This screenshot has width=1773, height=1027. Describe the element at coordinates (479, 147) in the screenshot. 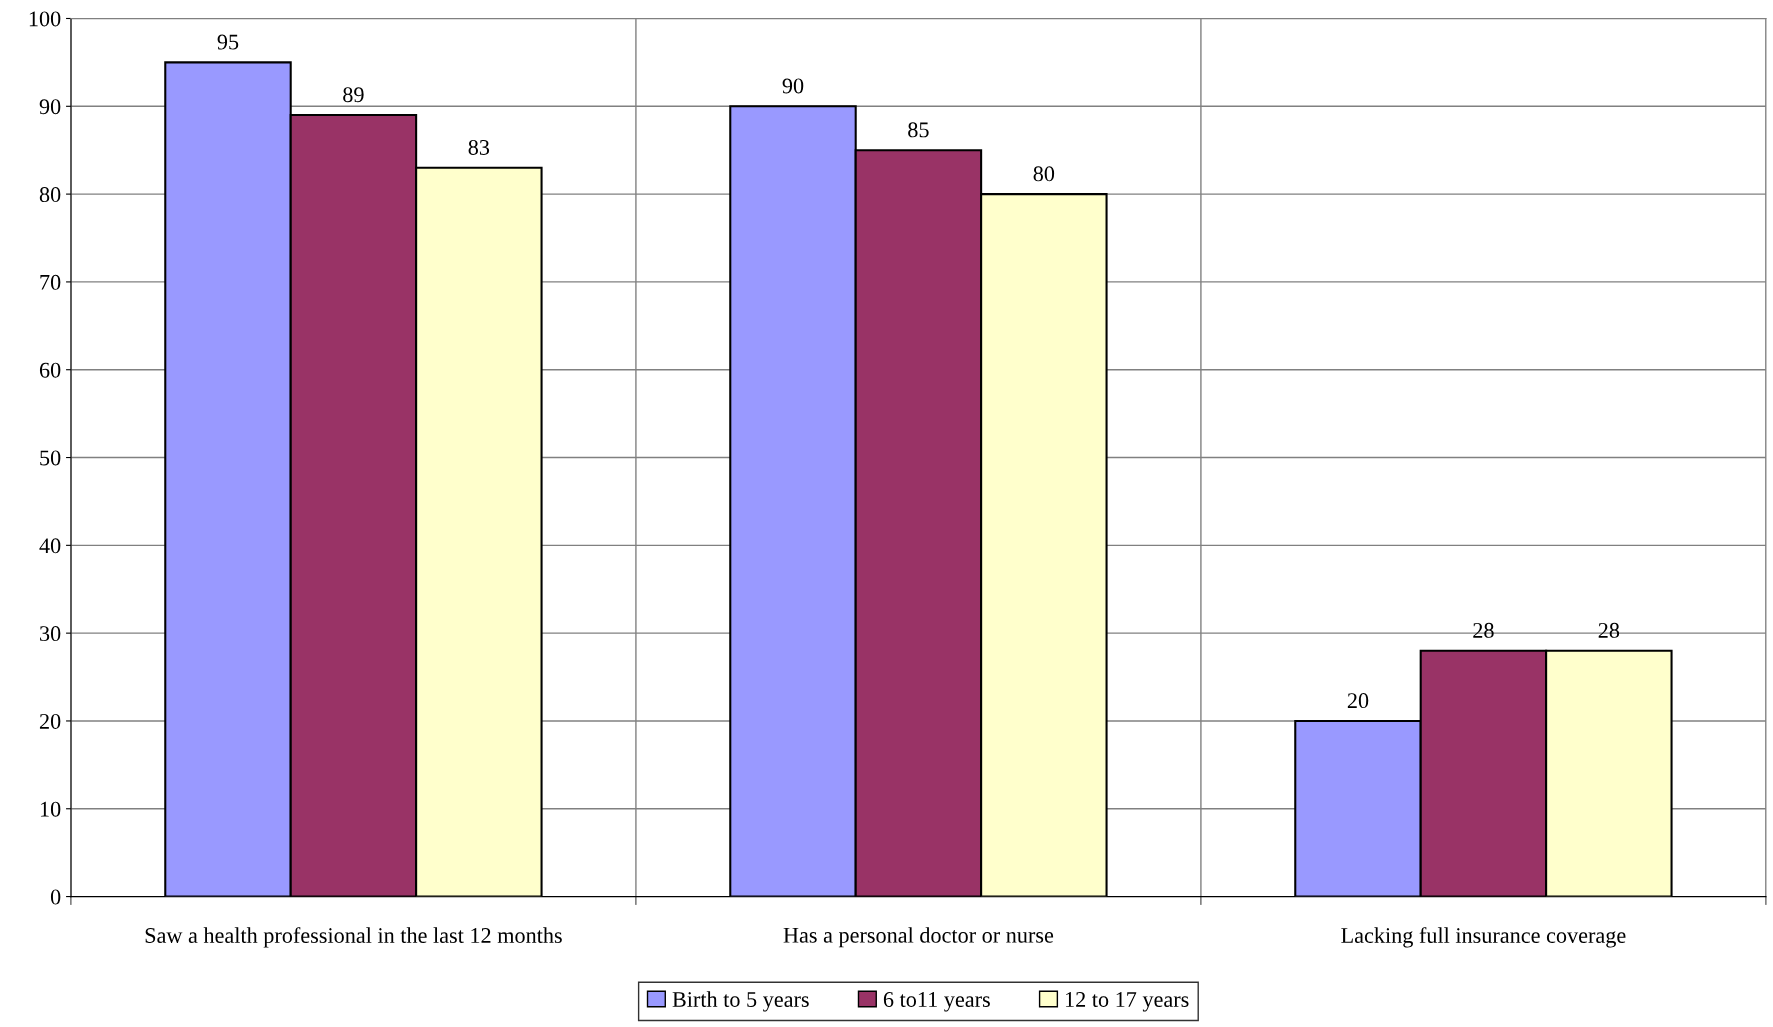

I see `data-label: 83` at that location.